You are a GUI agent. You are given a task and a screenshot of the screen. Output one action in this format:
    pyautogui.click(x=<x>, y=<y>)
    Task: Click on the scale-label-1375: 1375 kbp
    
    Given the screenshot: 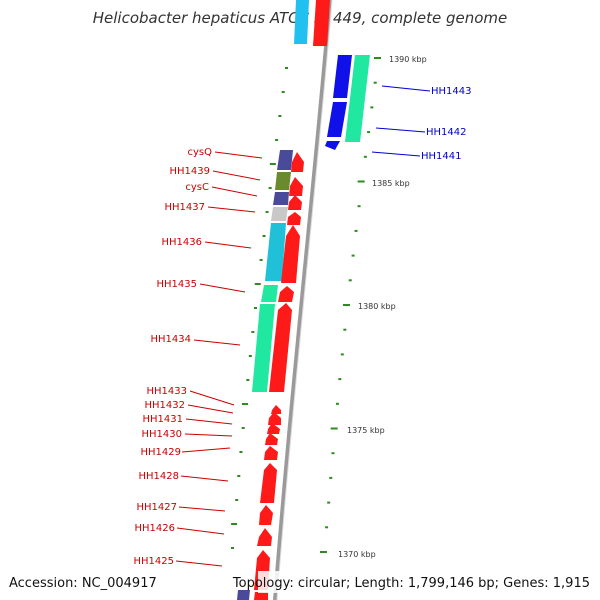 What is the action you would take?
    pyautogui.click(x=366, y=430)
    